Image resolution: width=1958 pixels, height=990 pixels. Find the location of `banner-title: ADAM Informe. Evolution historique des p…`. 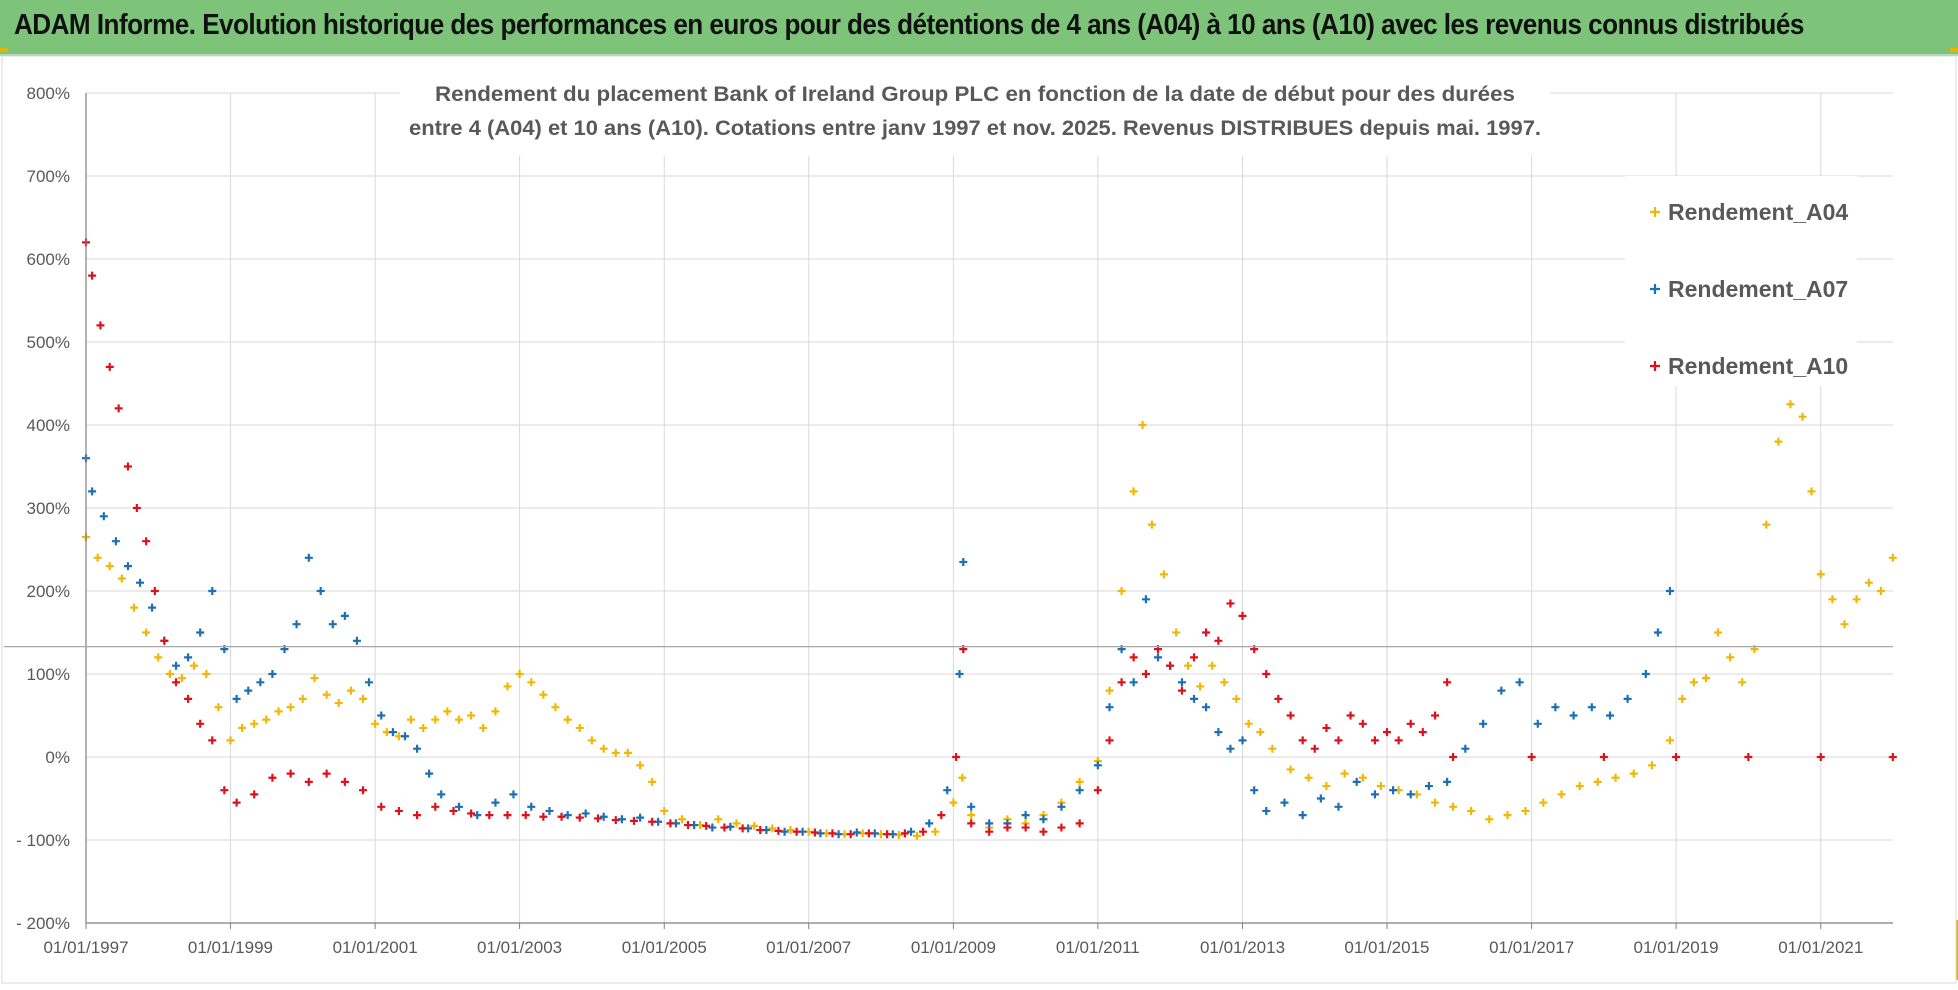

banner-title: ADAM Informe. Evolution historique des p… is located at coordinates (909, 25).